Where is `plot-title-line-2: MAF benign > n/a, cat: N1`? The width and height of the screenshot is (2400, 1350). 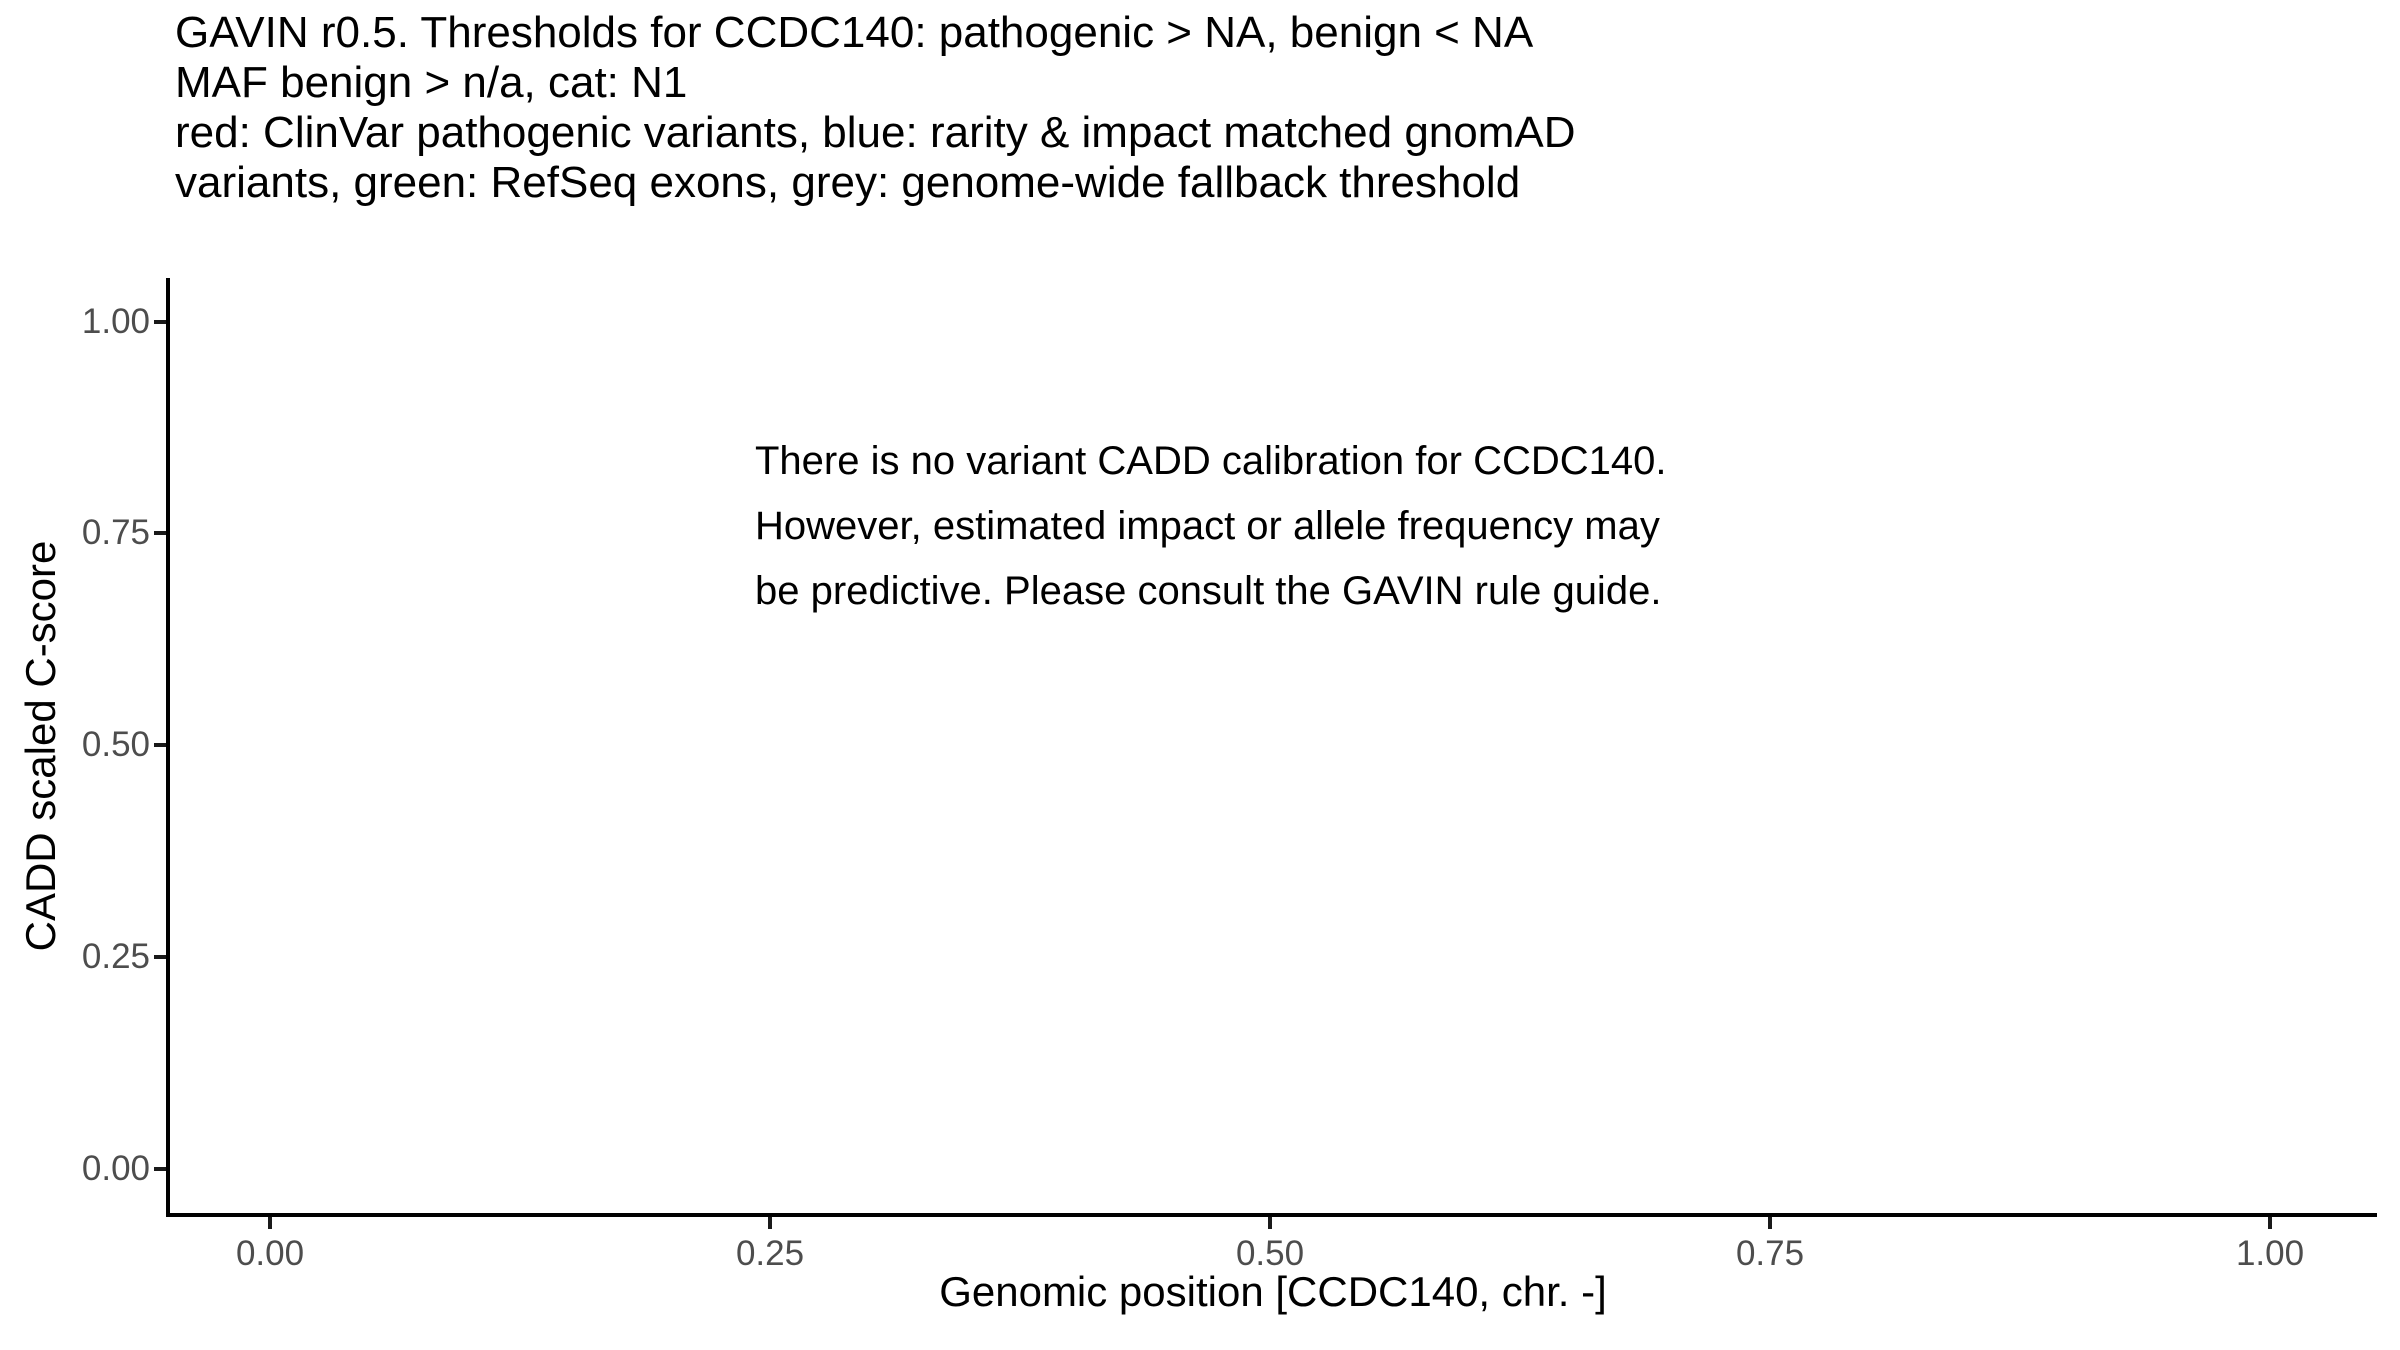
plot-title-line-2: MAF benign > n/a, cat: N1 is located at coordinates (431, 82).